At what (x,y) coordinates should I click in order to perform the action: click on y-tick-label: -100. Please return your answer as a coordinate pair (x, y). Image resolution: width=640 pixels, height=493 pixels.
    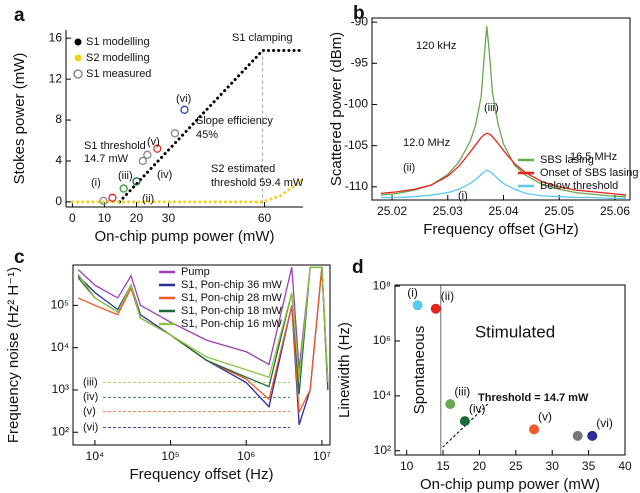
    Looking at the image, I should click on (356, 104).